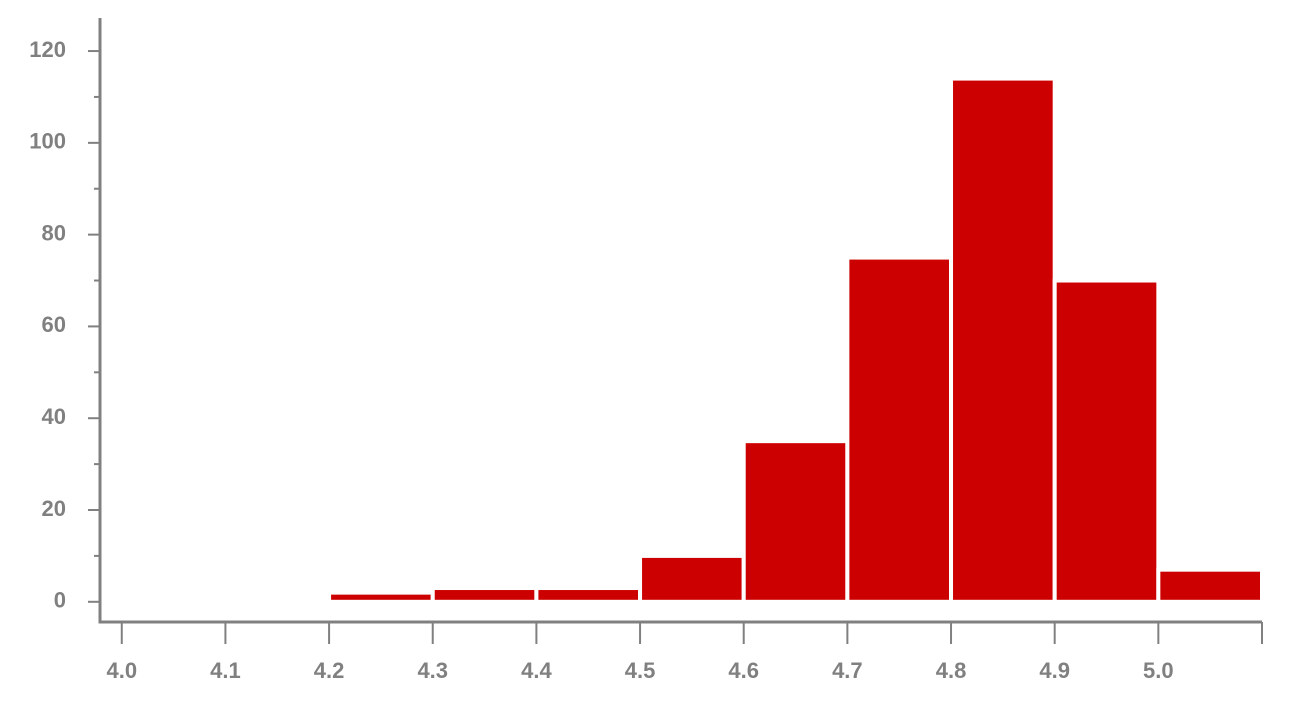 The image size is (1313, 707). Describe the element at coordinates (432, 670) in the screenshot. I see `x-tick-label: 4.3` at that location.